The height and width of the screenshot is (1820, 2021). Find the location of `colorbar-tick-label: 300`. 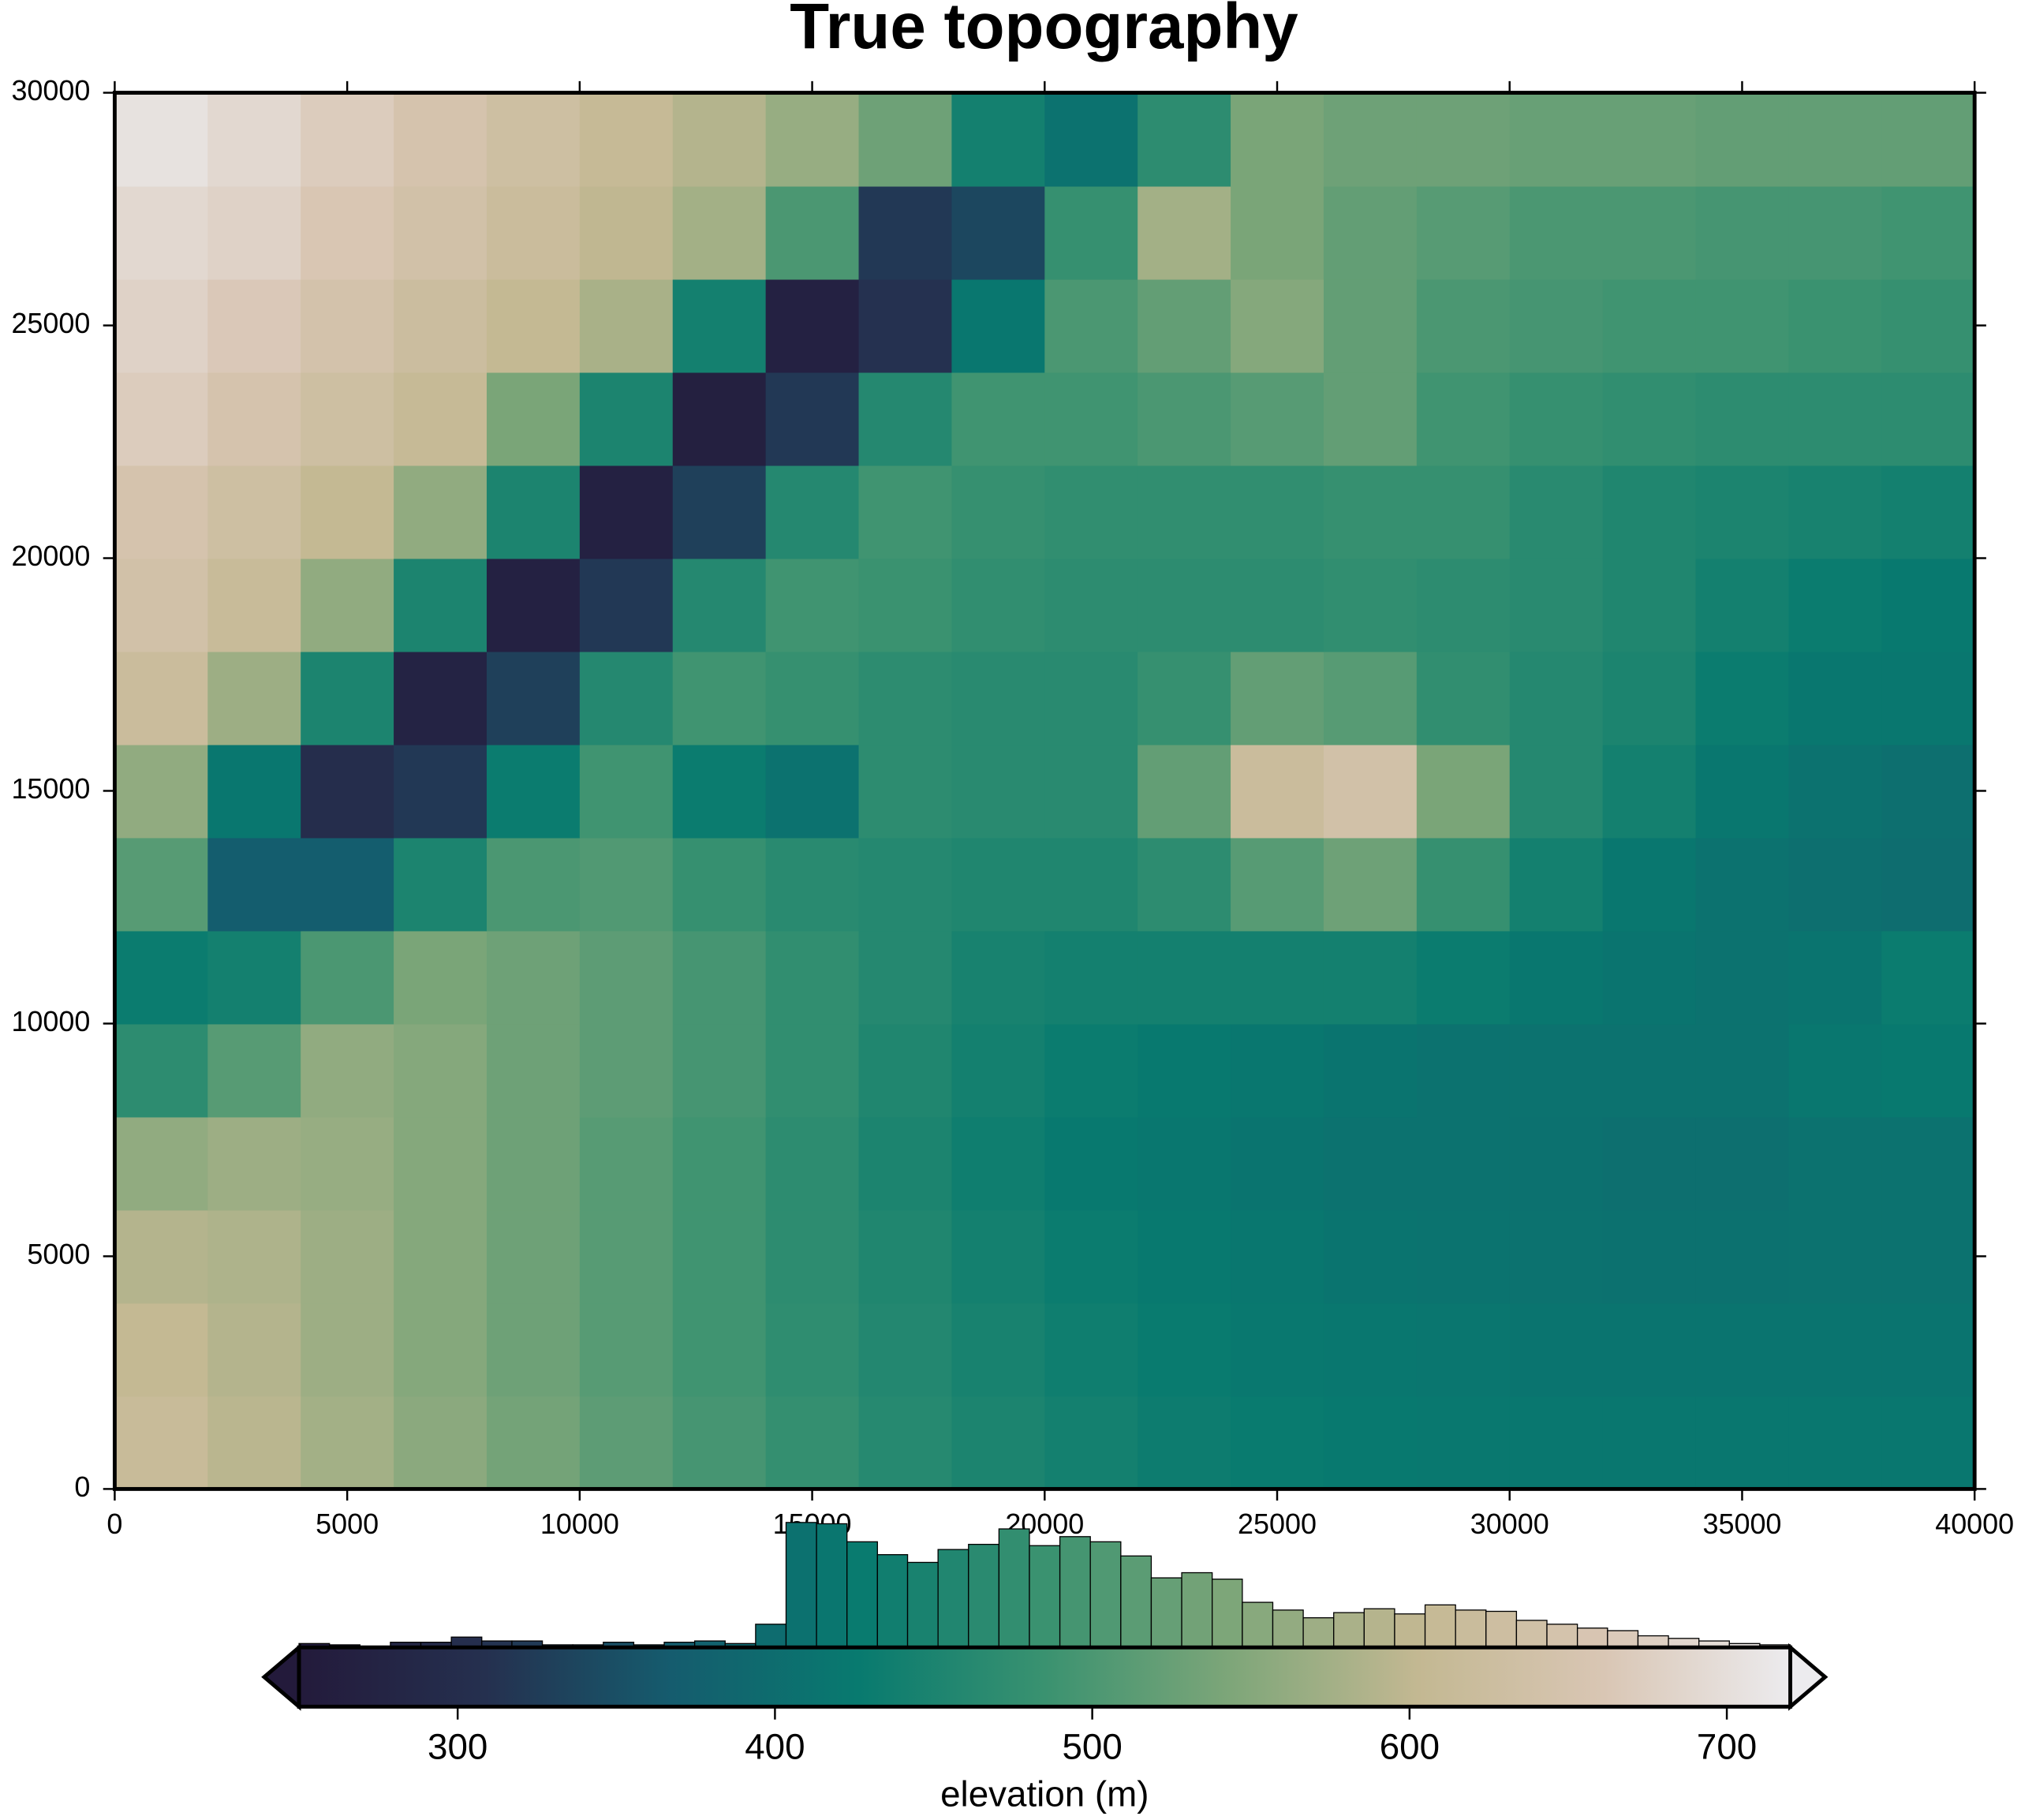

colorbar-tick-label: 300 is located at coordinates (458, 1746).